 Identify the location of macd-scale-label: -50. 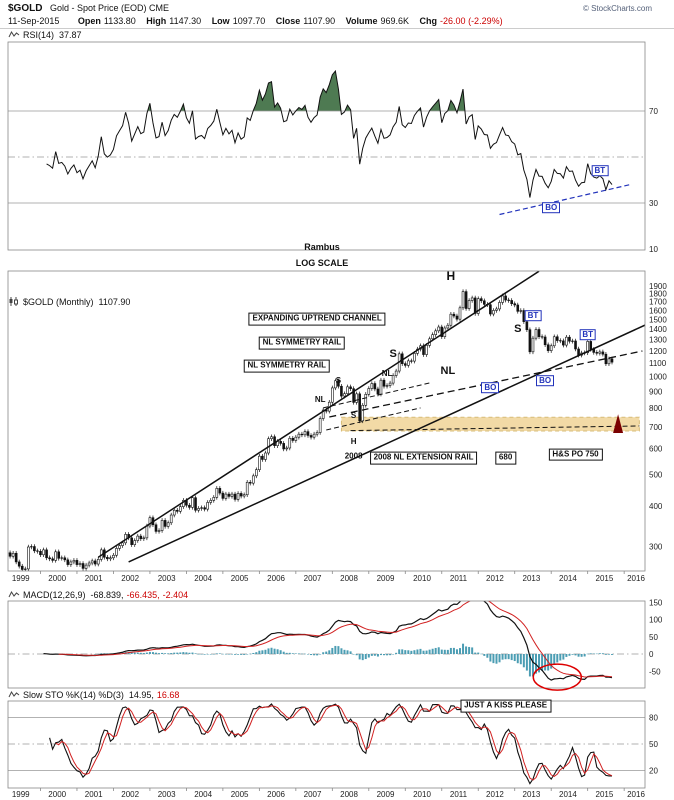
(655, 671).